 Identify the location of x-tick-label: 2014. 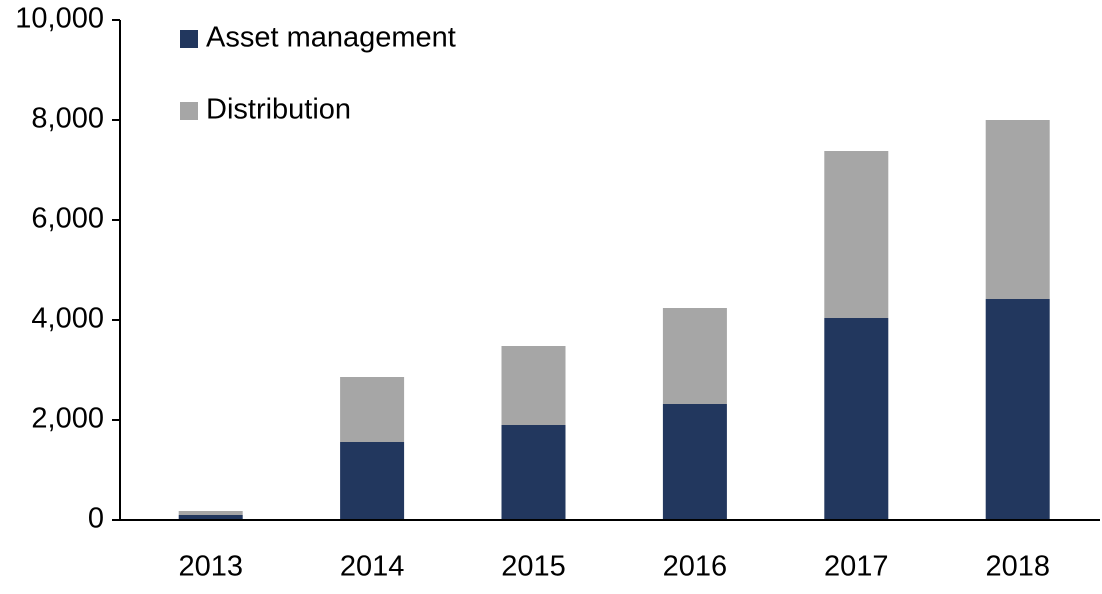
(372, 567).